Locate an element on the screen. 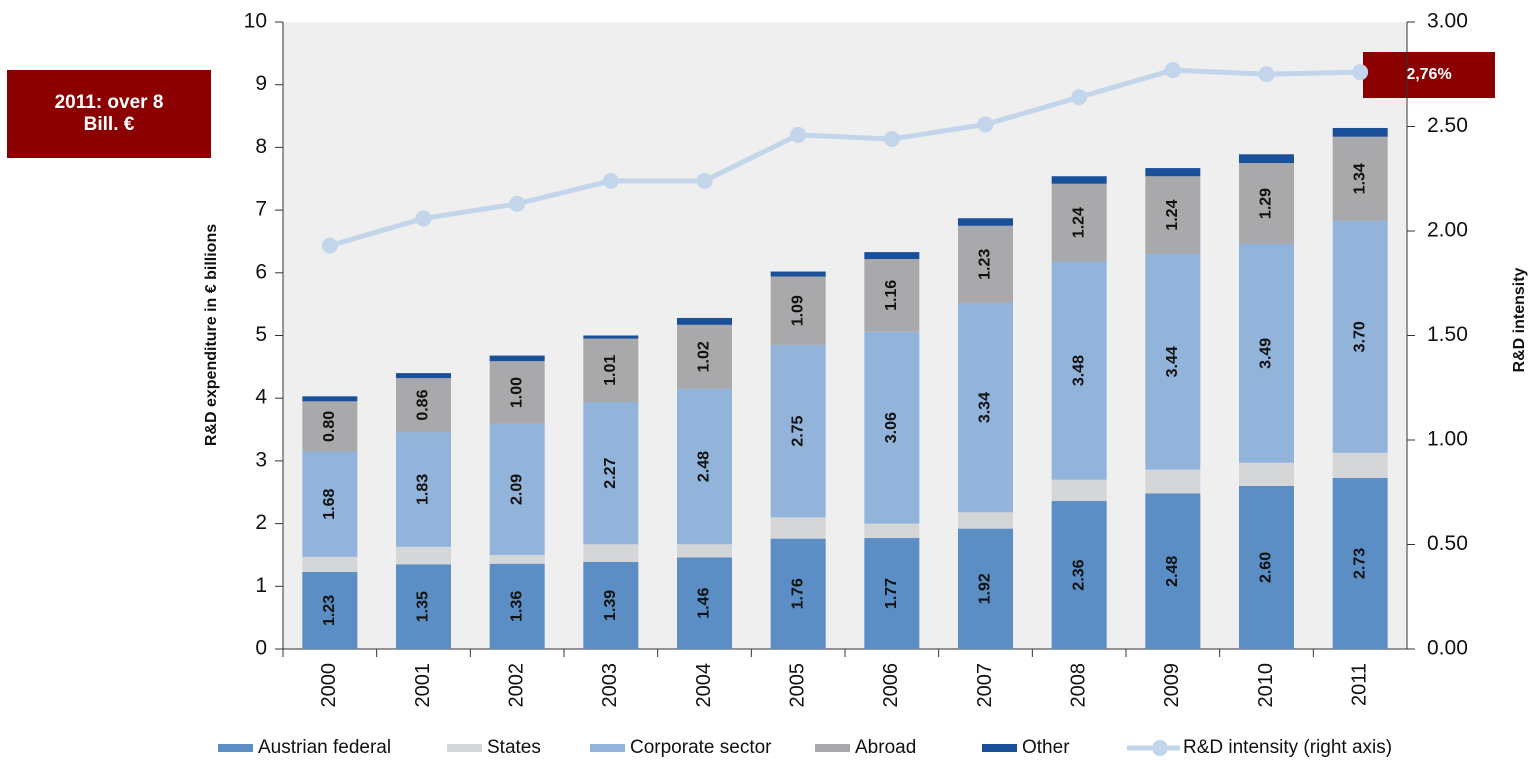  value-label: 3.70 is located at coordinates (1359, 336).